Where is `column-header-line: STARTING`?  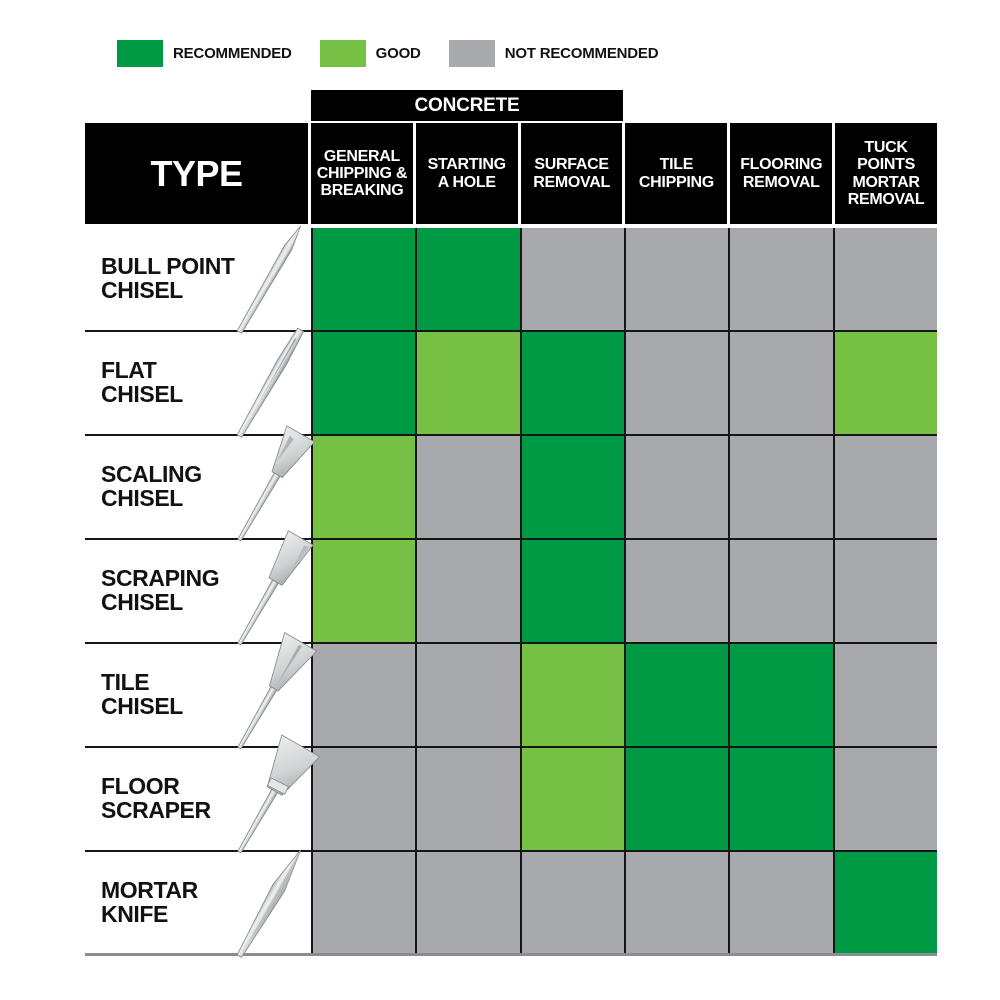 column-header-line: STARTING is located at coordinates (466, 165).